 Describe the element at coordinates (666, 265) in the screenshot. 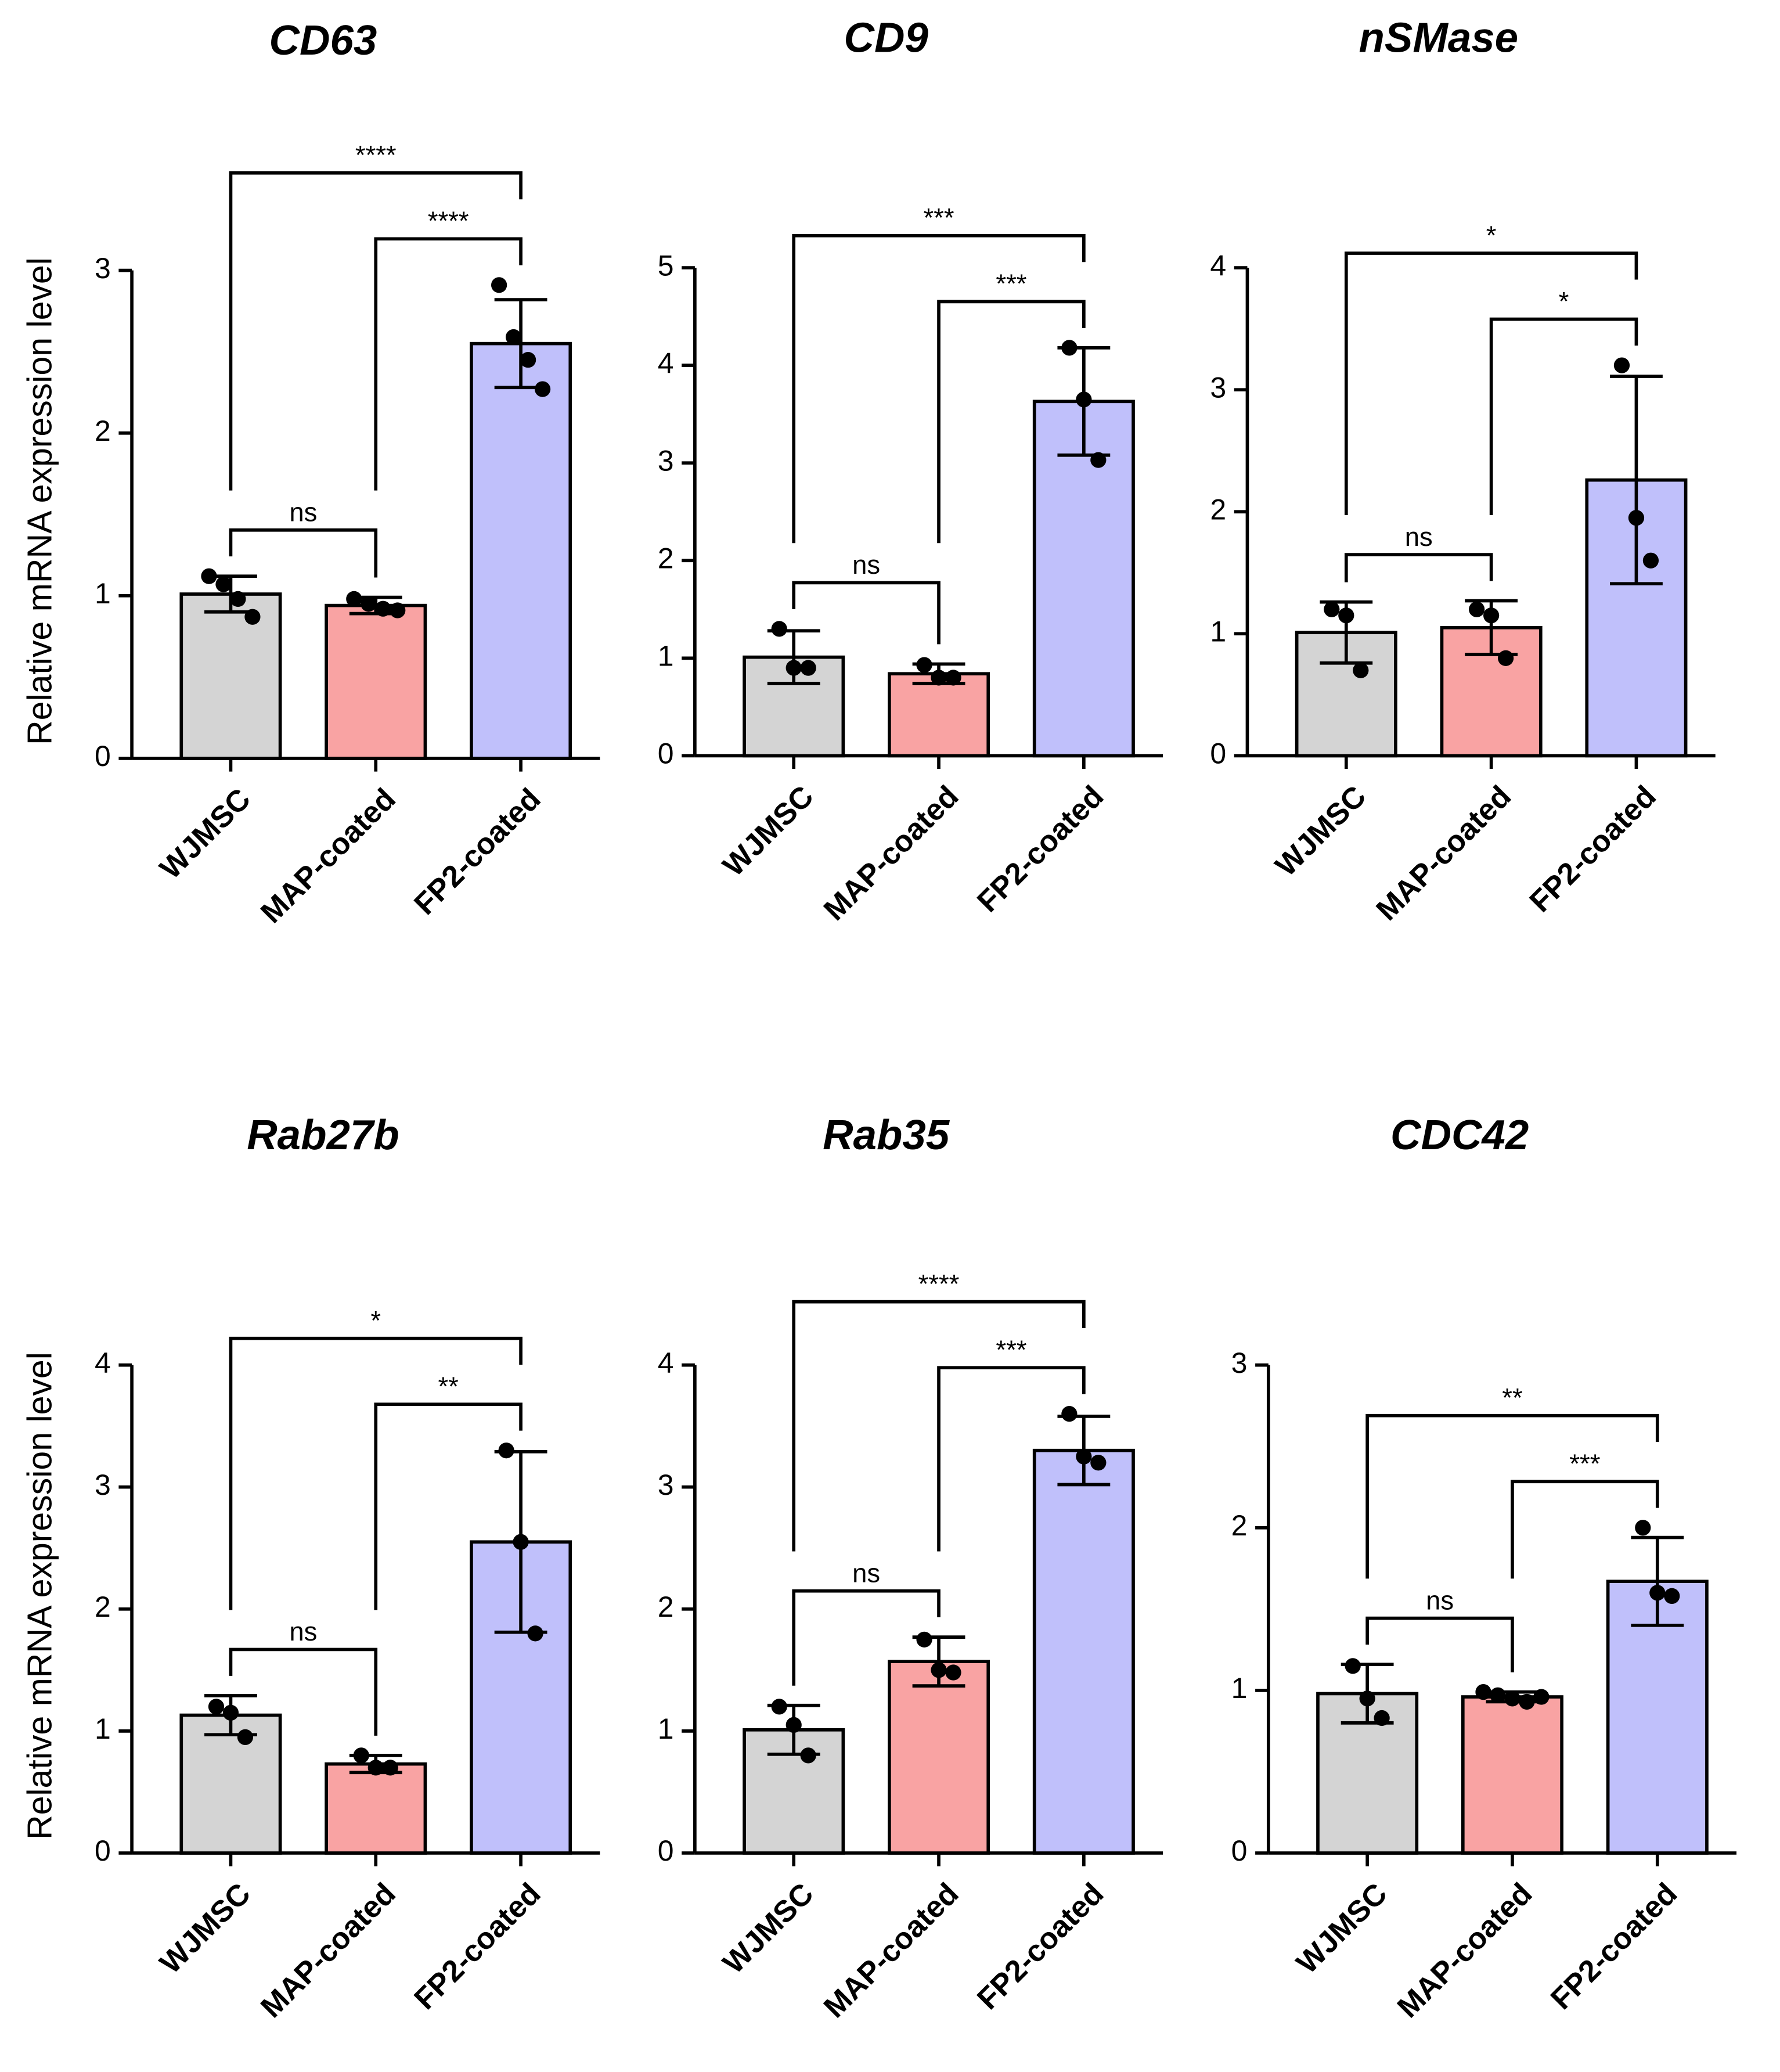

I see `y-tick-label: 5` at that location.